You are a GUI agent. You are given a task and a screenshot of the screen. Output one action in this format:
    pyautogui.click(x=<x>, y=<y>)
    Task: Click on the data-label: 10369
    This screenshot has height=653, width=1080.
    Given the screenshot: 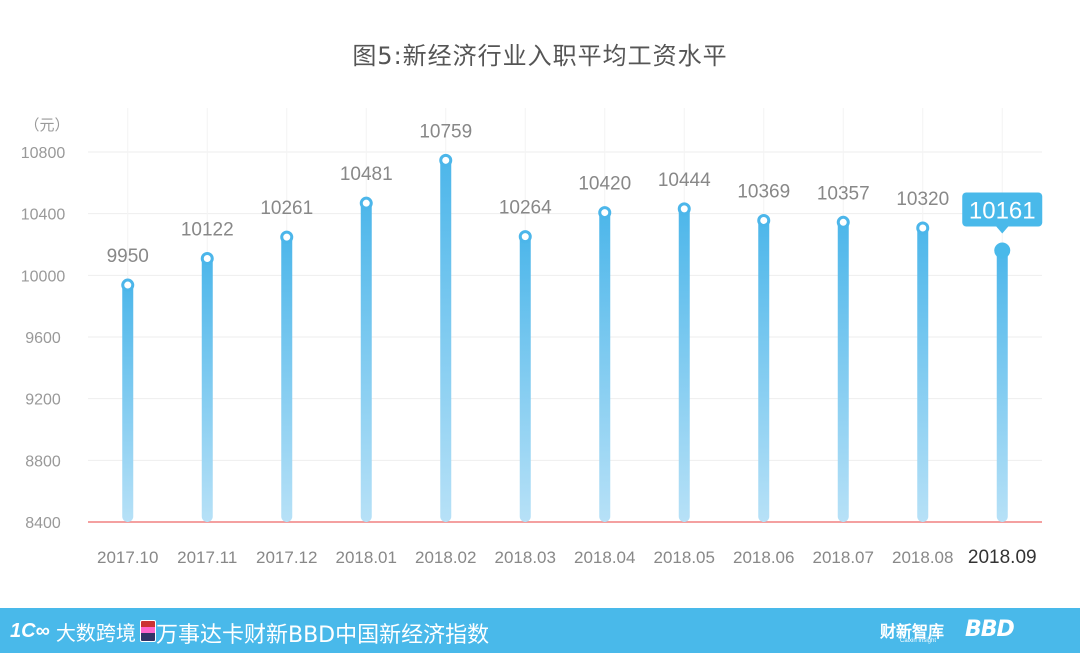 What is the action you would take?
    pyautogui.click(x=763, y=191)
    